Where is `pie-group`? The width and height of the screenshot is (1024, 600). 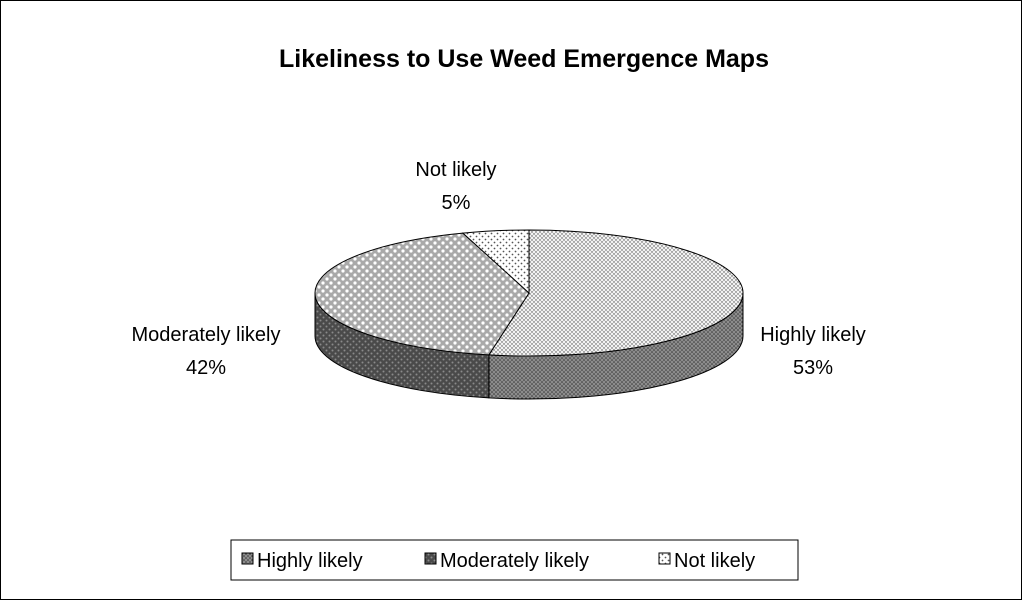
pie-group is located at coordinates (529, 314).